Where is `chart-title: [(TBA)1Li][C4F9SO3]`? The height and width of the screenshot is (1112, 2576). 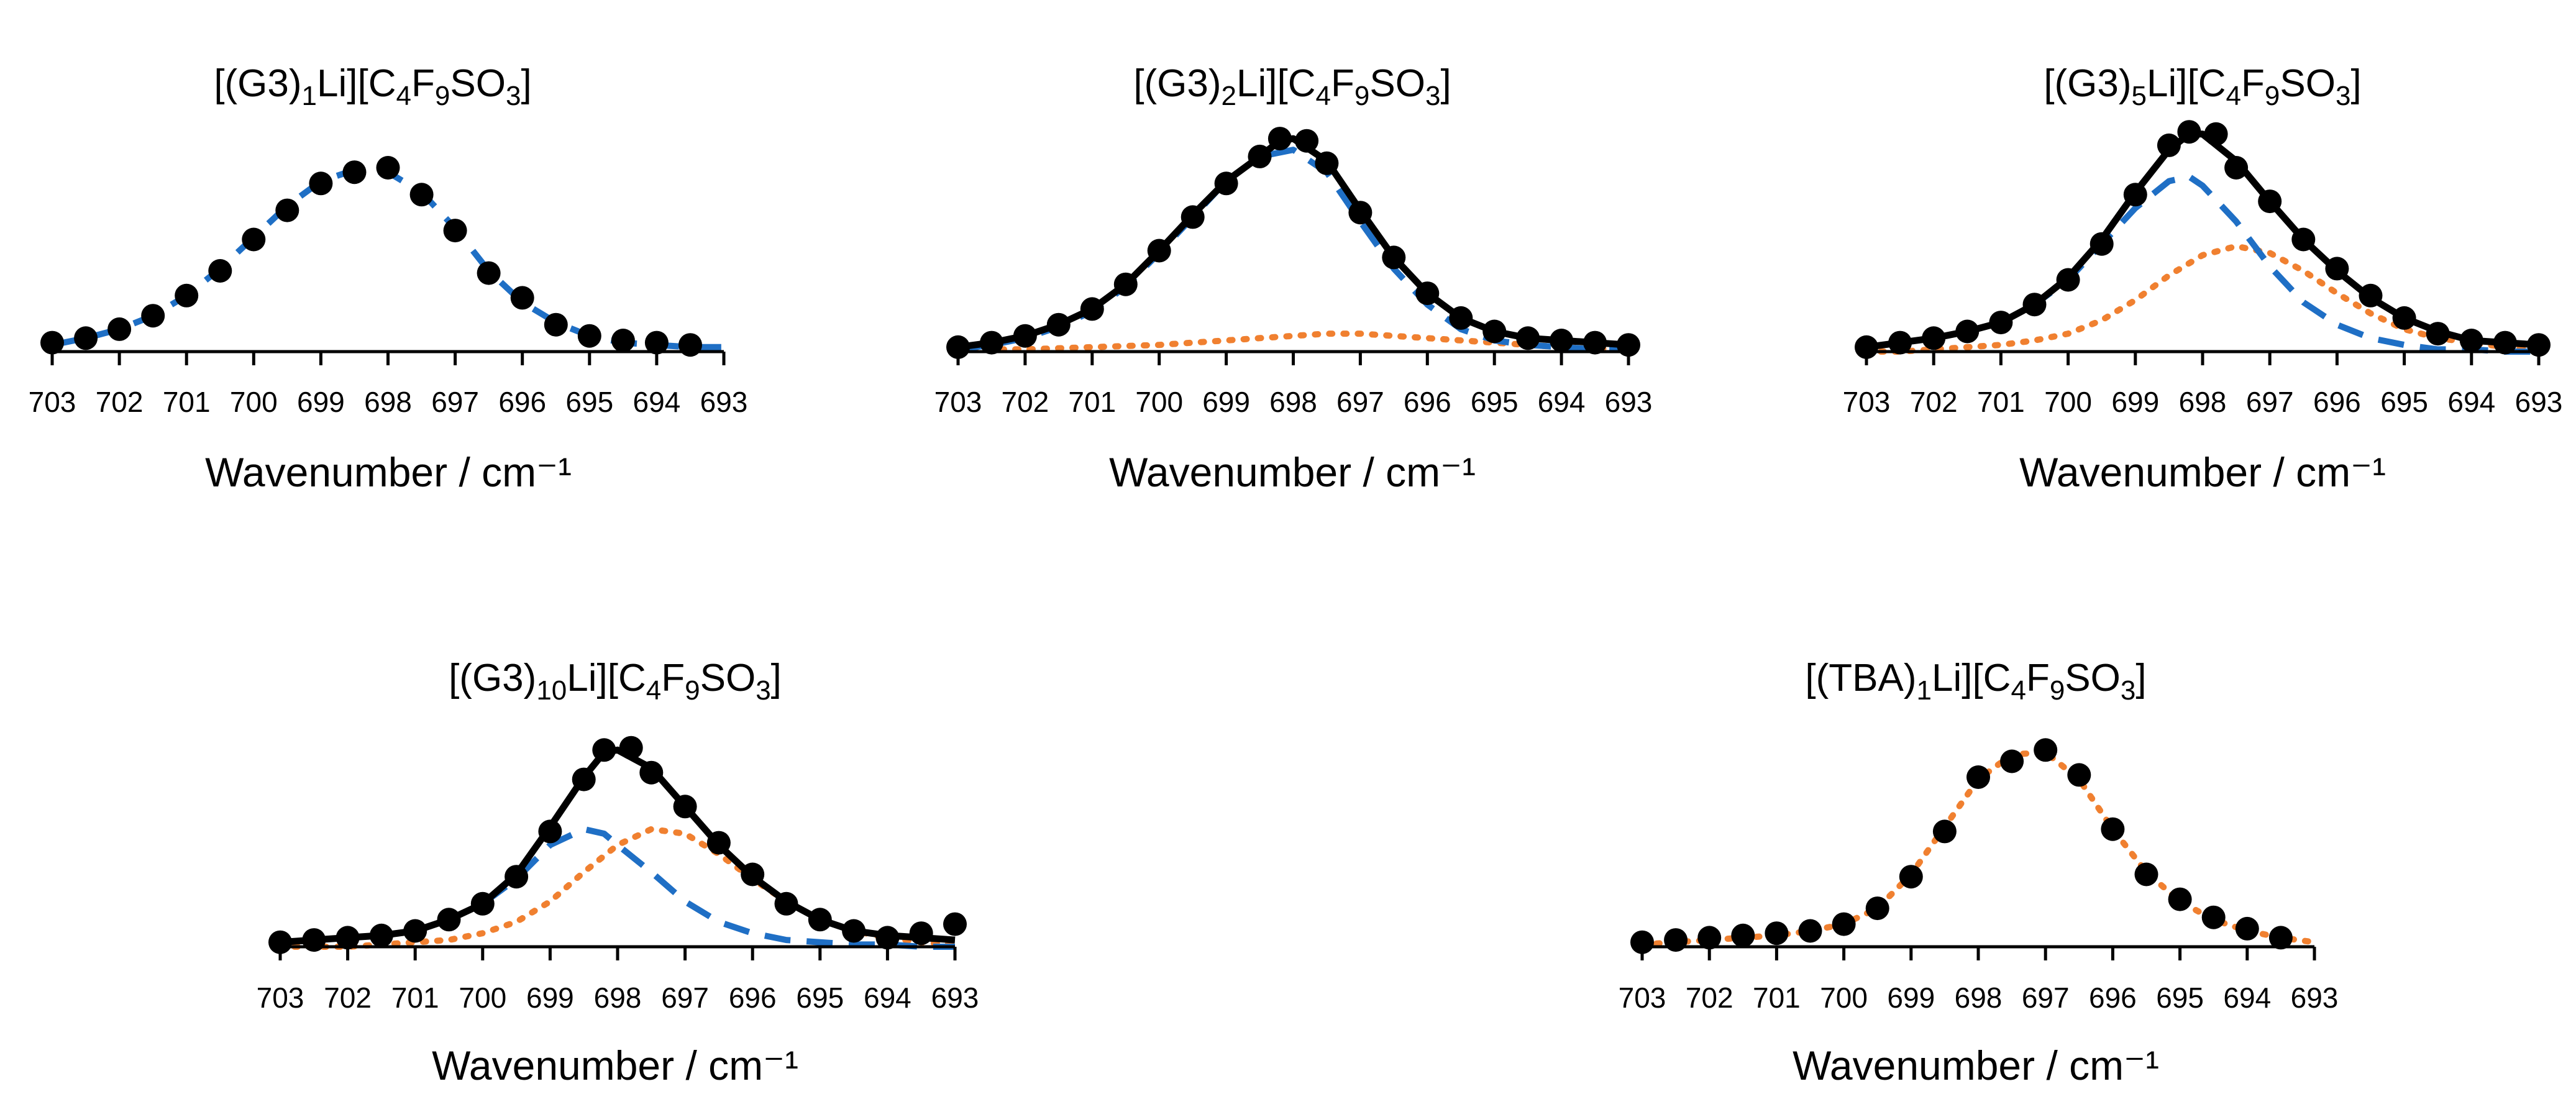
chart-title: [(TBA)1Li][C4F9SO3] is located at coordinates (1975, 681).